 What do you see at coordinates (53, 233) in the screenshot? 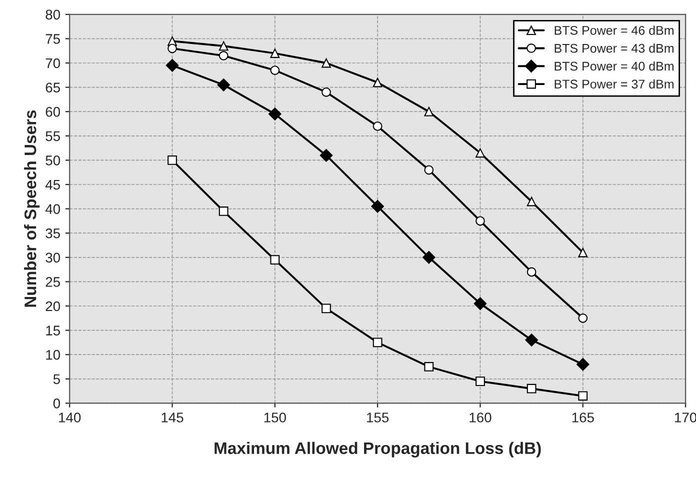
I see `y-tick-label: 35` at bounding box center [53, 233].